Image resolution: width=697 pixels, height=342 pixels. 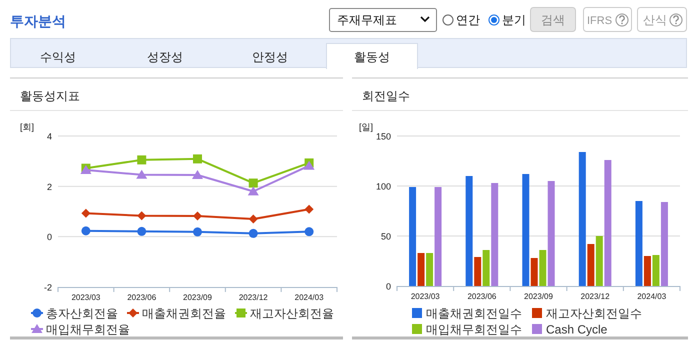 What do you see at coordinates (184, 313) in the screenshot?
I see `legend-label: 매출채권회전율` at bounding box center [184, 313].